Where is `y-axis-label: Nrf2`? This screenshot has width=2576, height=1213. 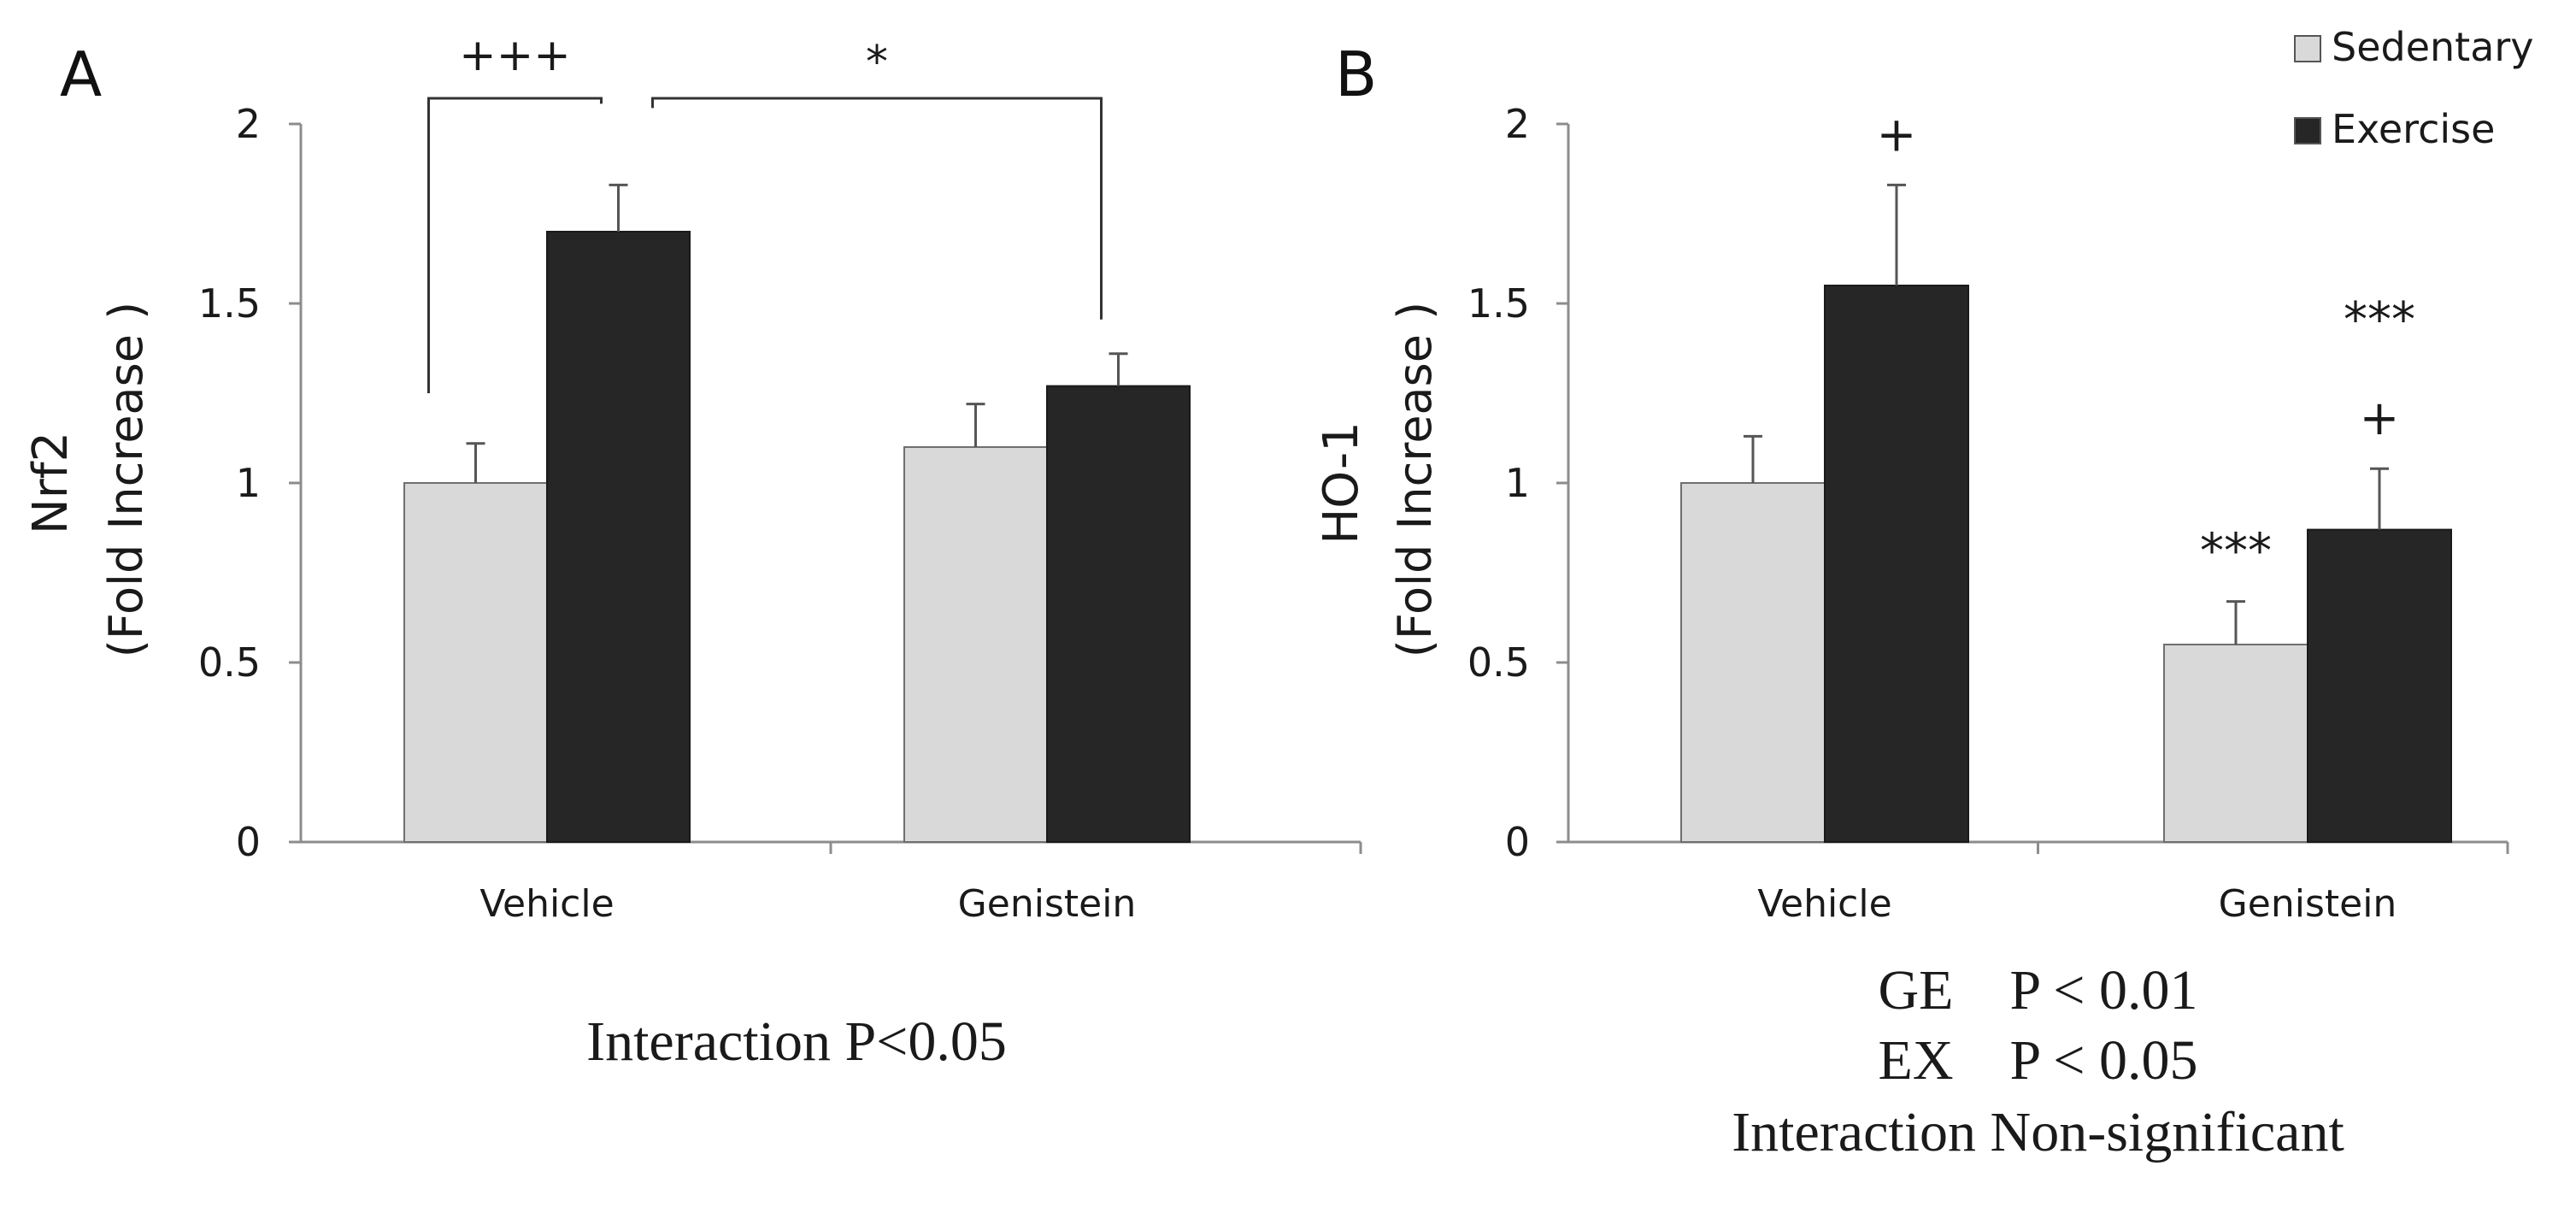
y-axis-label: Nrf2 is located at coordinates (51, 483).